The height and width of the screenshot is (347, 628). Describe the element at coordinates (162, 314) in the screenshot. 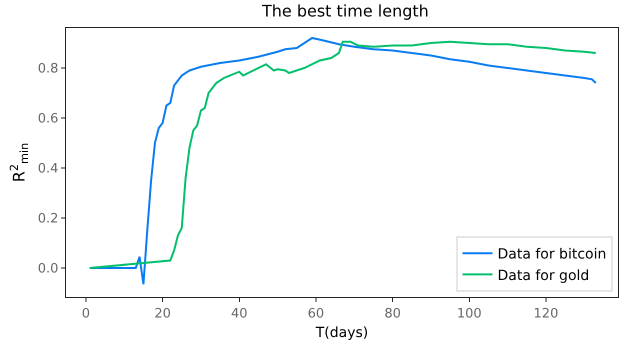

I see `x-tick-label: 20` at that location.